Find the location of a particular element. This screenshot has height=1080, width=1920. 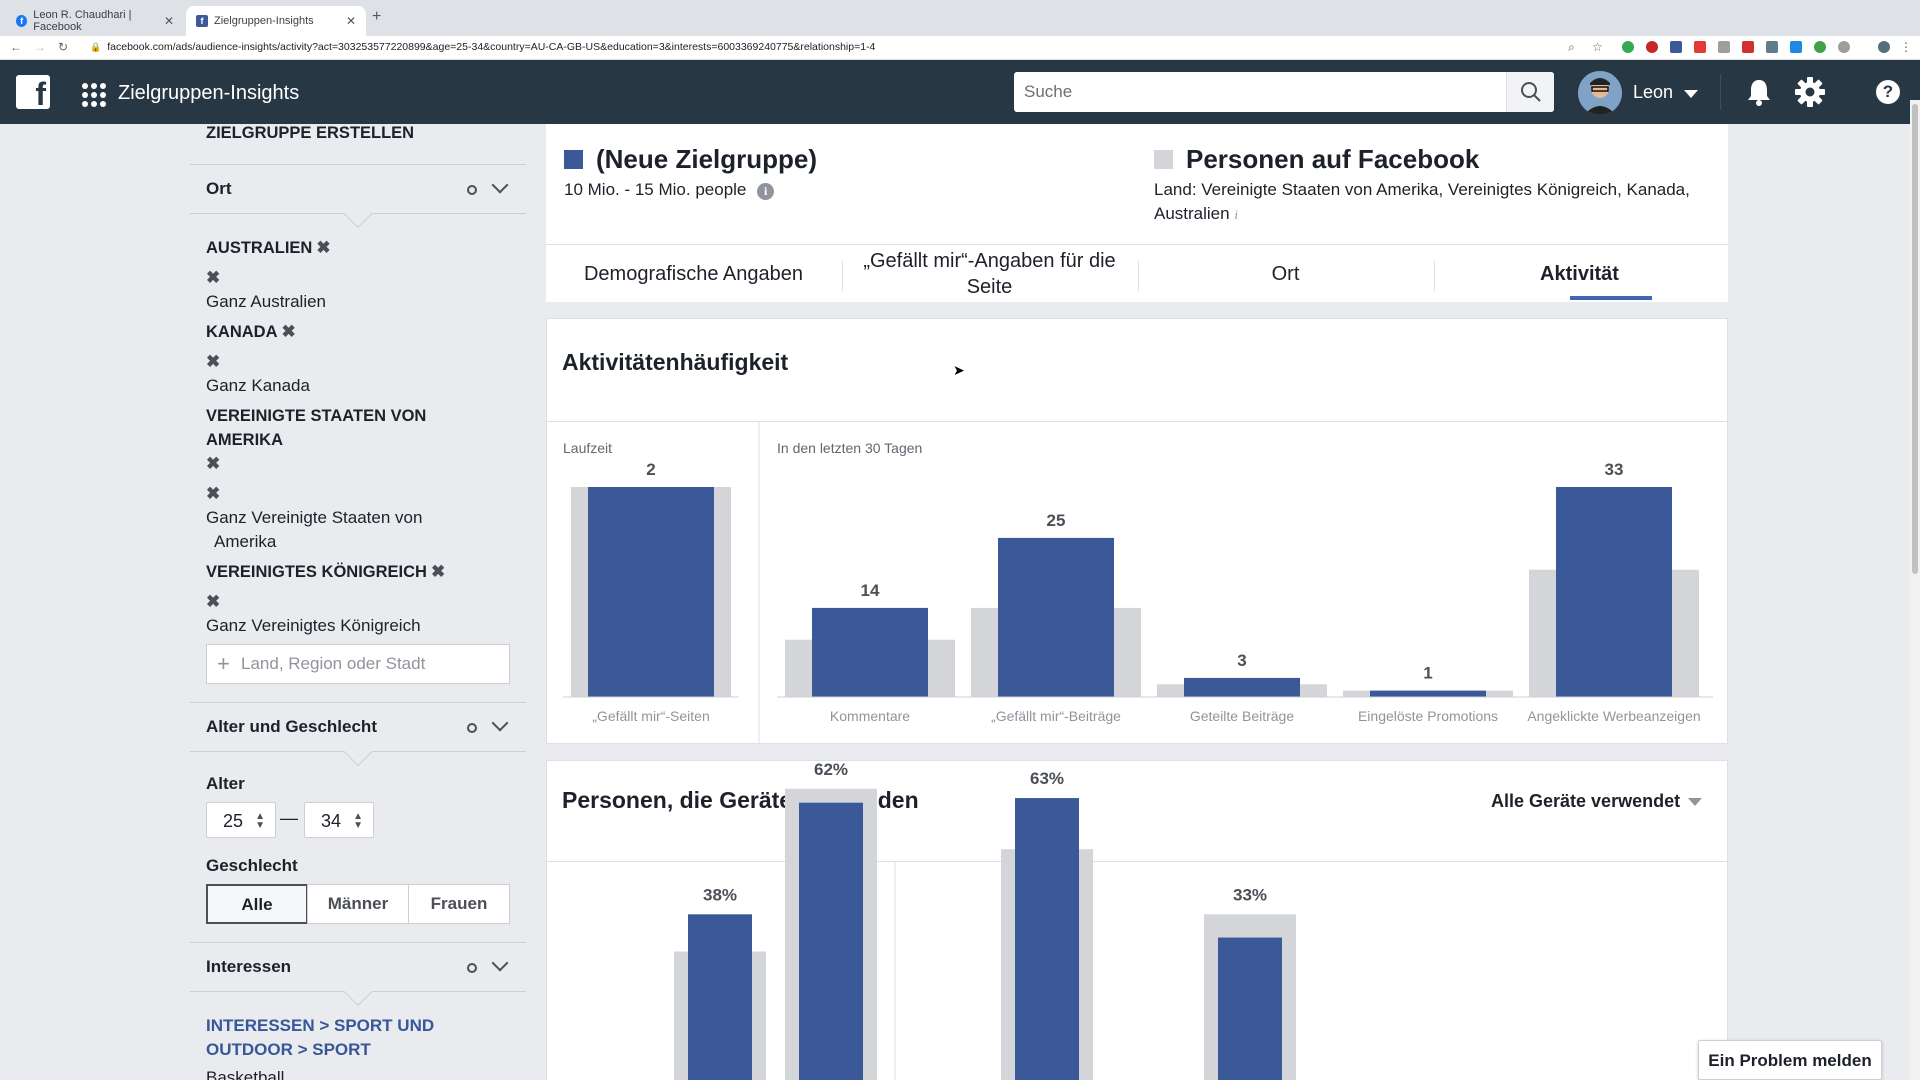

device-filter-dropdown: Alle Geräte verwendet is located at coordinates (1597, 801).